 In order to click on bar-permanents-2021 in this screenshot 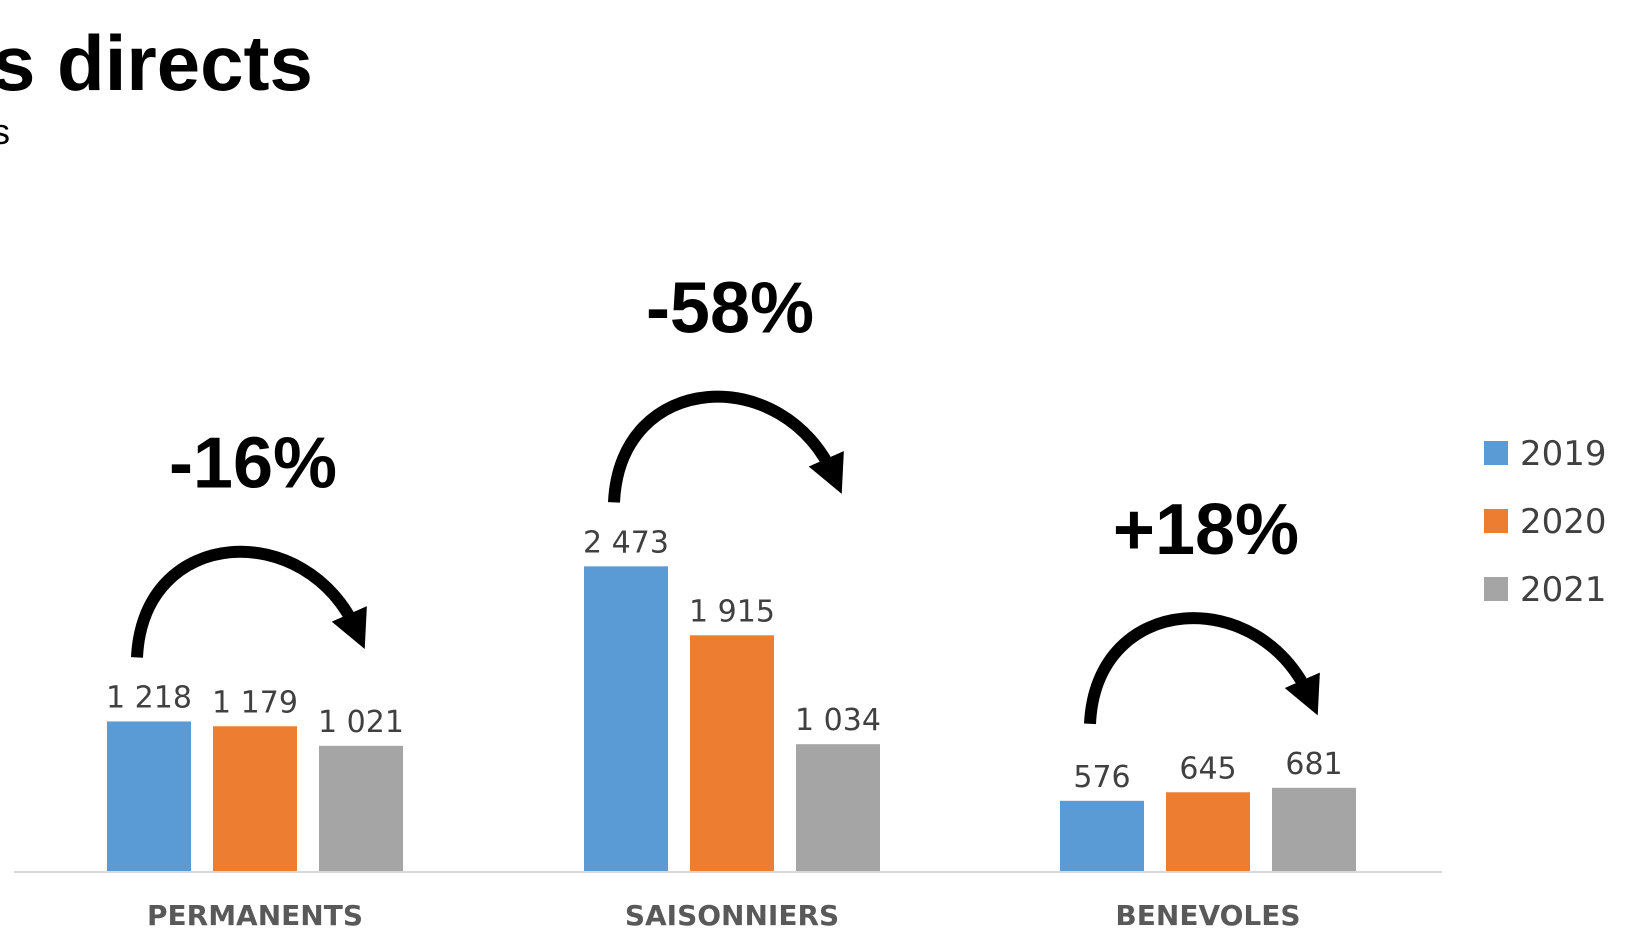, I will do `click(361, 808)`.